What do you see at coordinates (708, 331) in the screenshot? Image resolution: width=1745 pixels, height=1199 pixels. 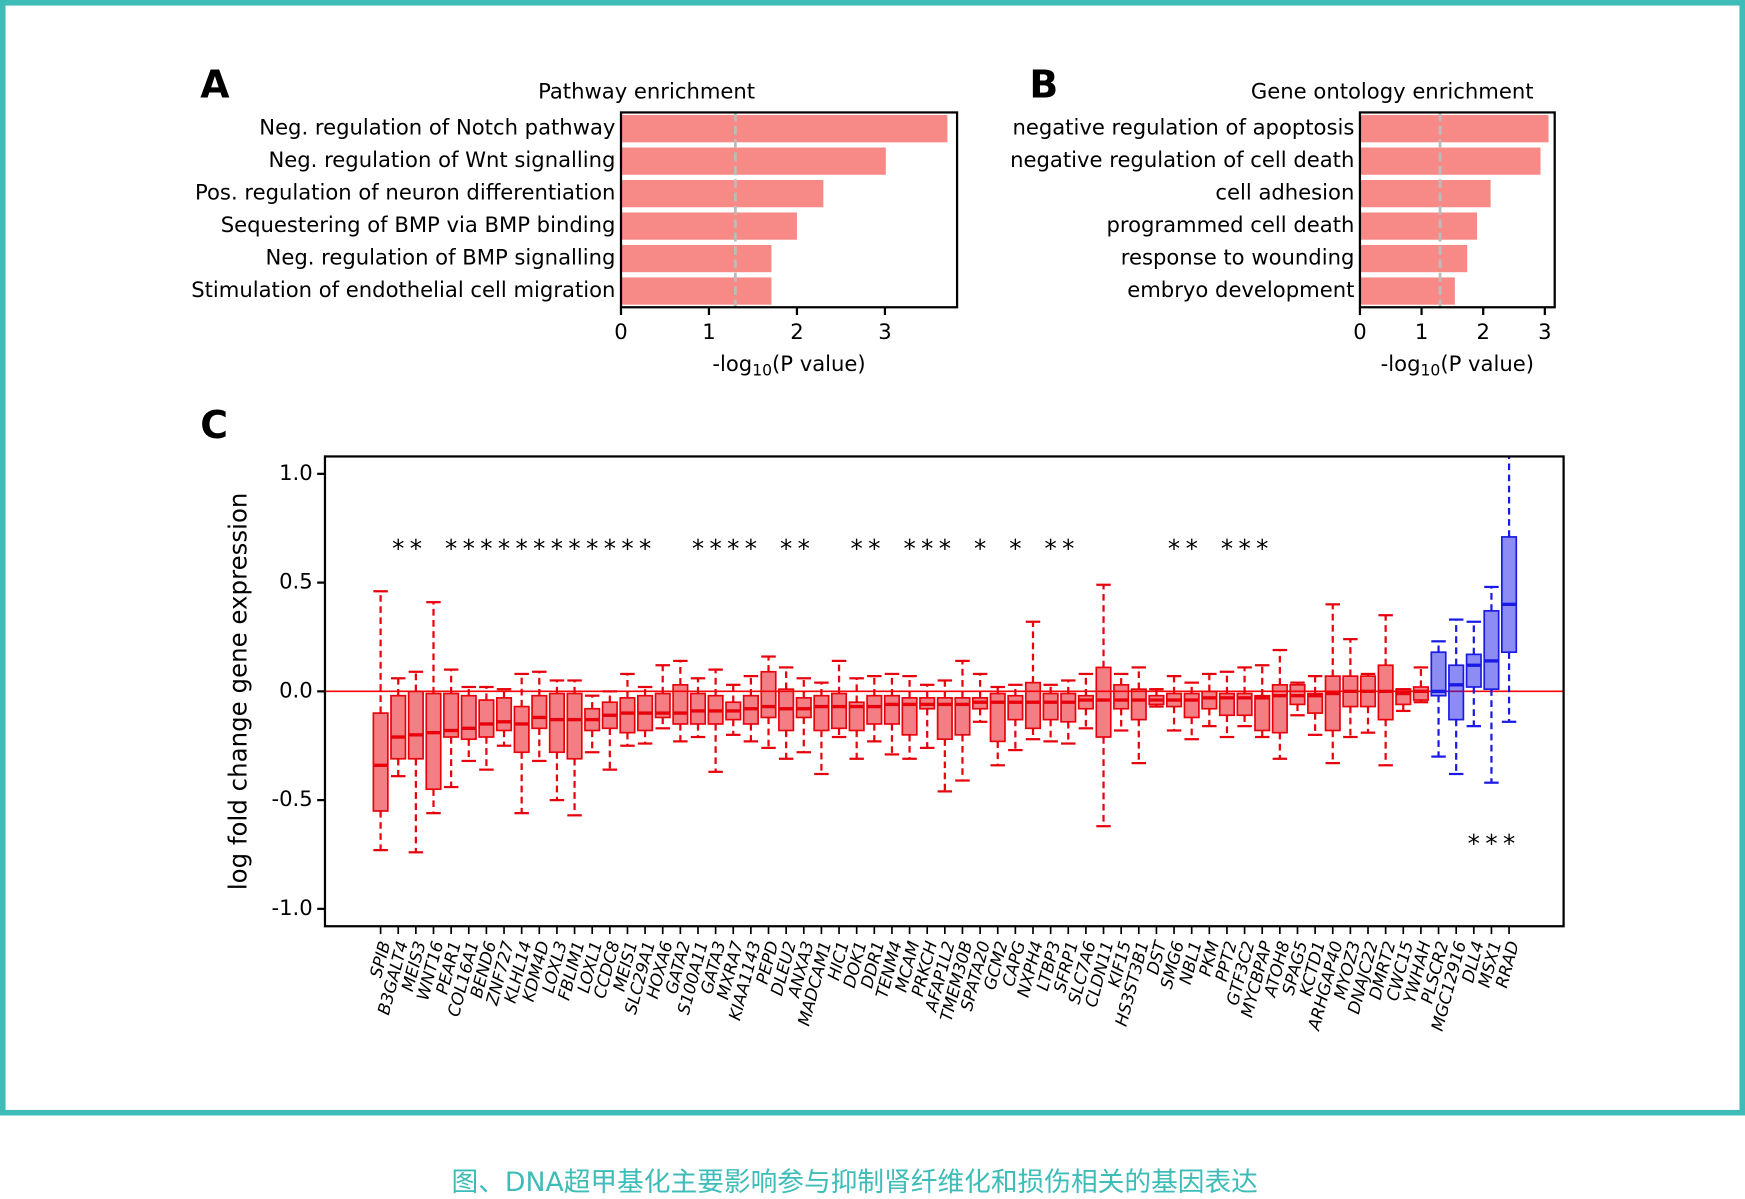 I see `x-tick-label: 1` at bounding box center [708, 331].